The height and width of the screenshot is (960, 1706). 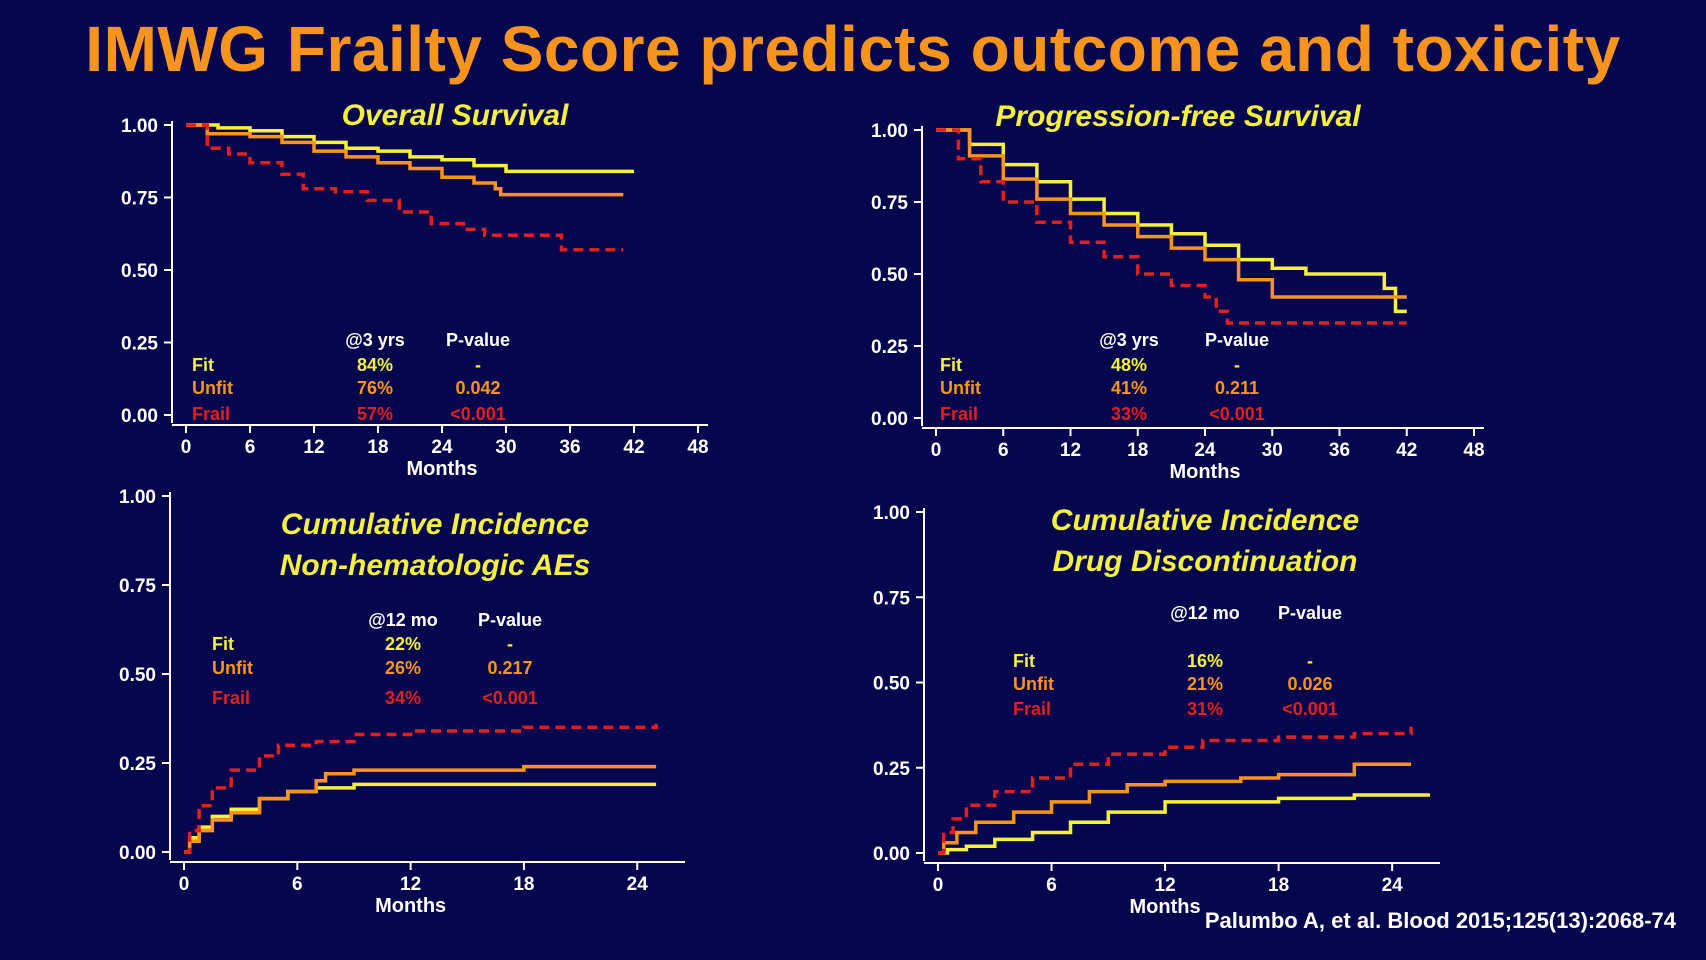 I want to click on table-value: 31%, so click(x=1205, y=709).